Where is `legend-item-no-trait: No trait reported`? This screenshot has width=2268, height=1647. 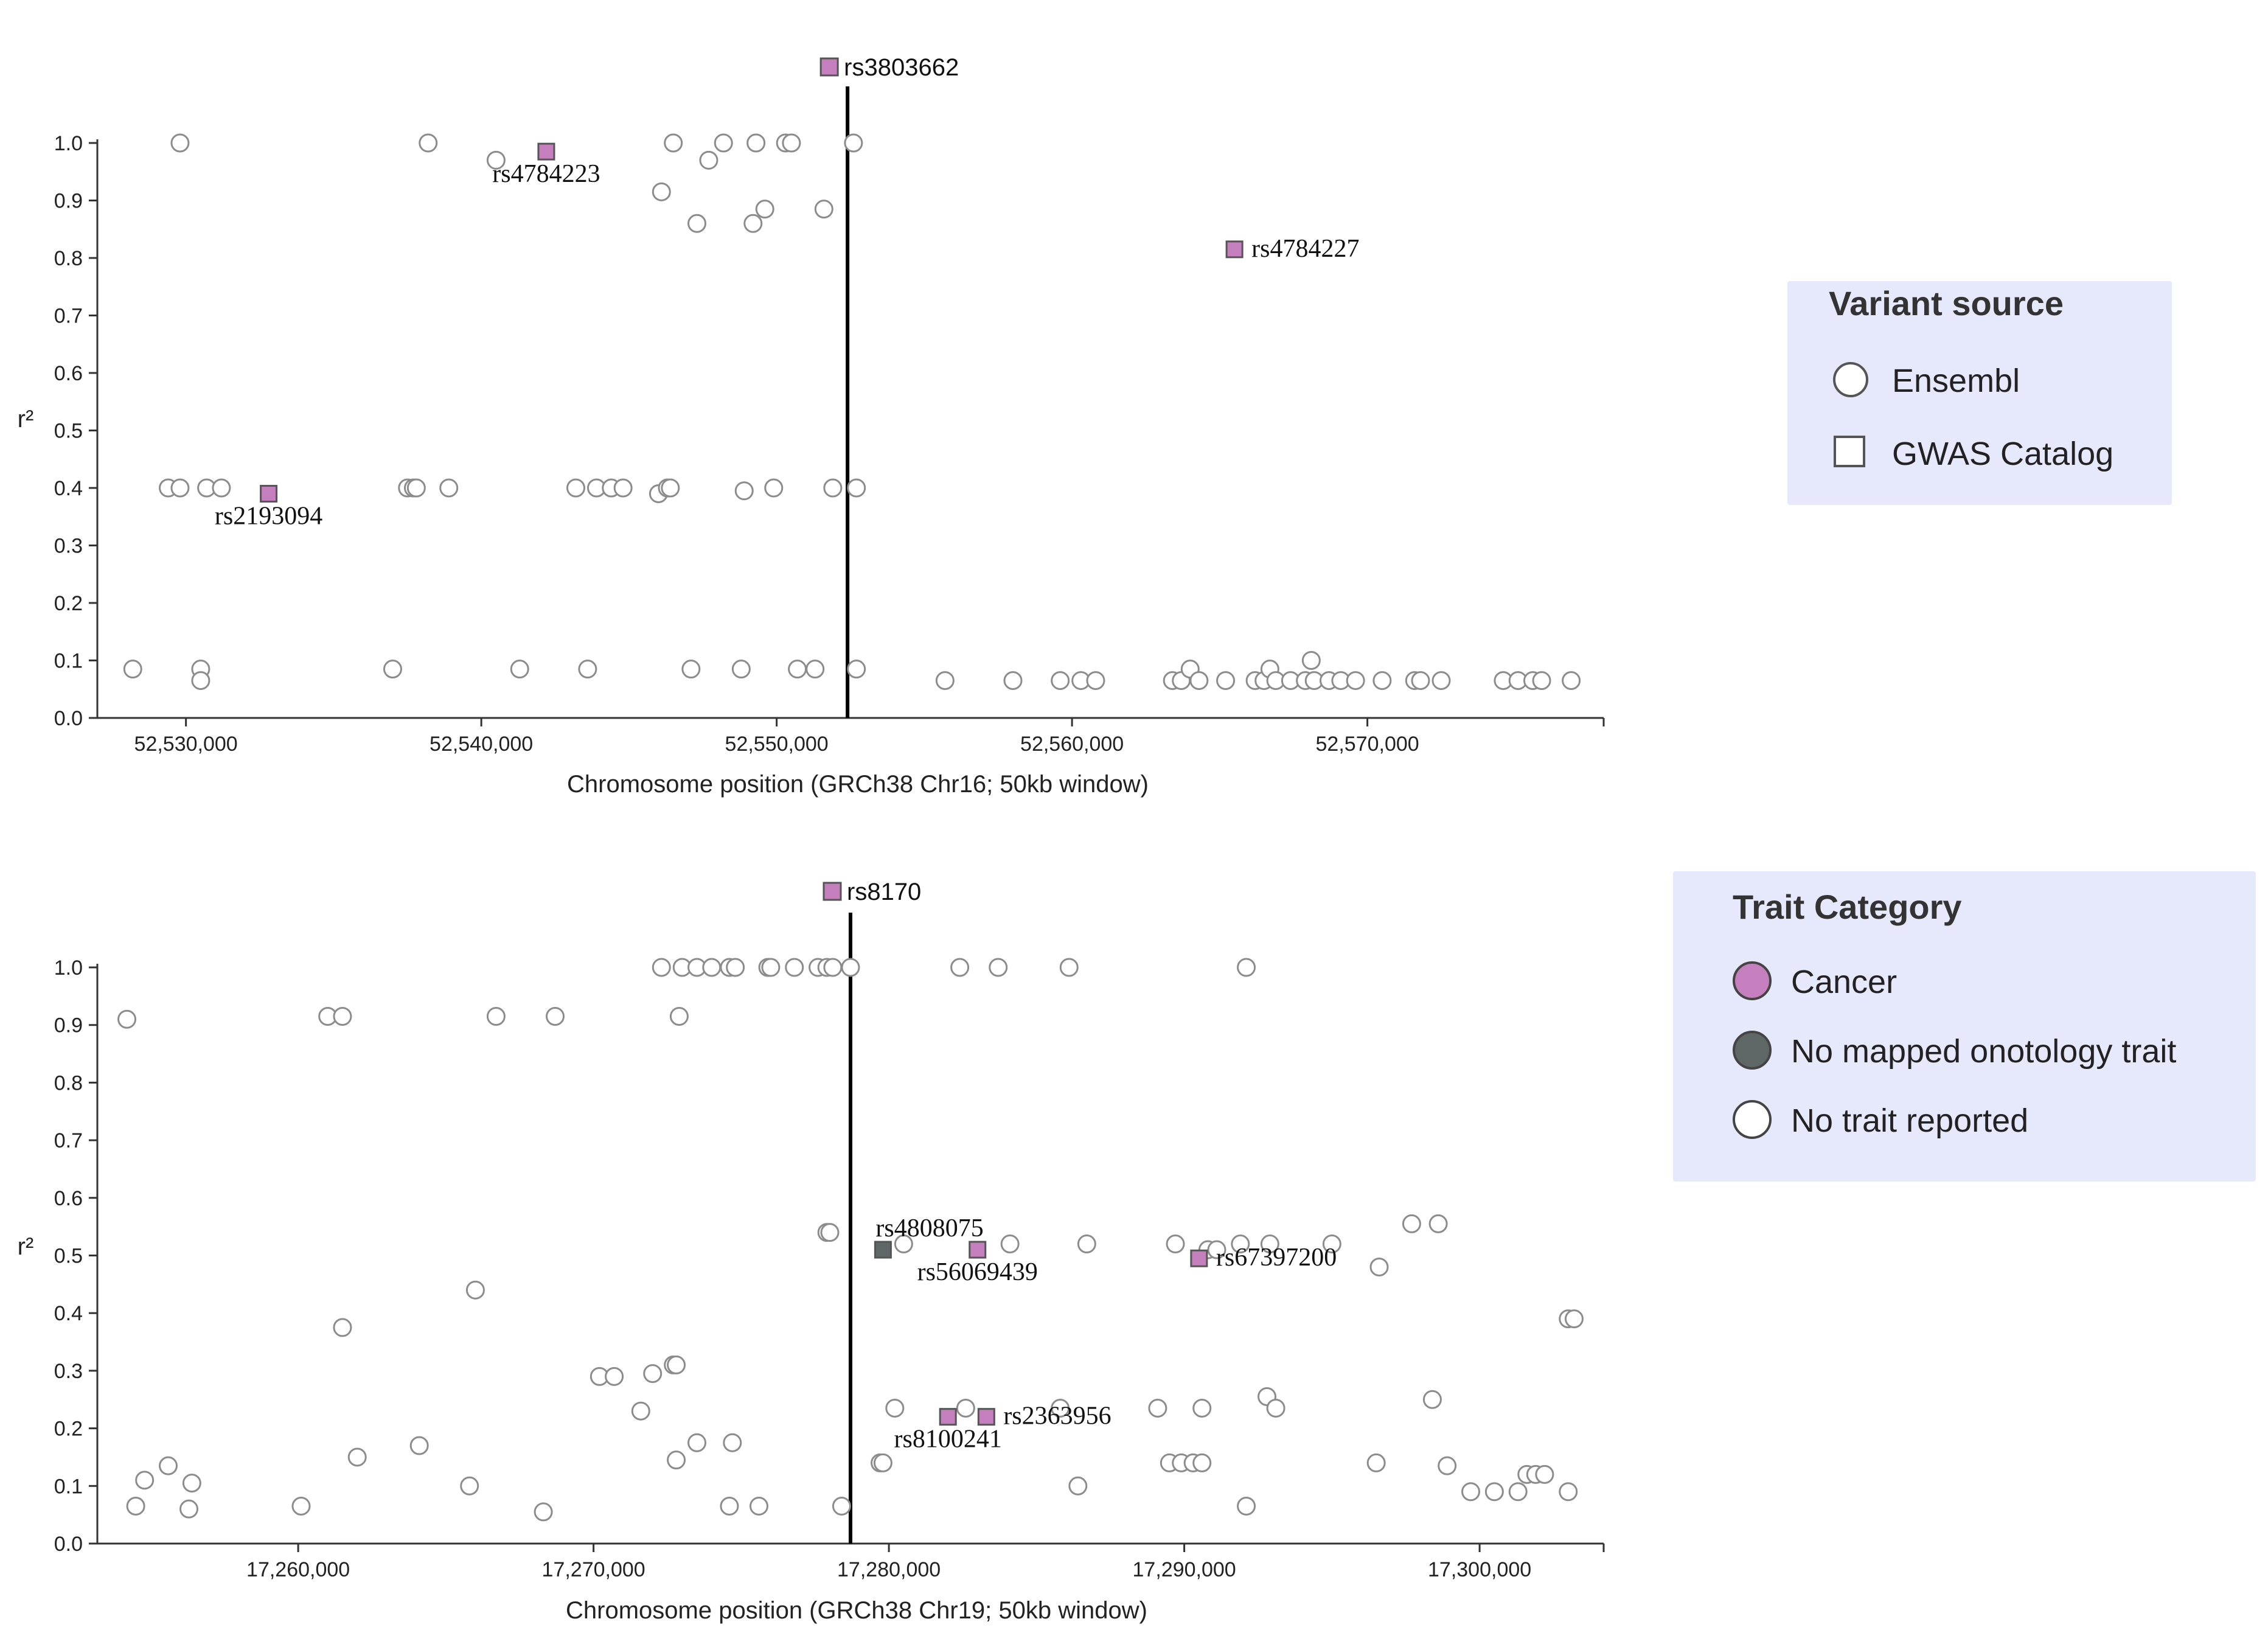 legend-item-no-trait: No trait reported is located at coordinates (1909, 1120).